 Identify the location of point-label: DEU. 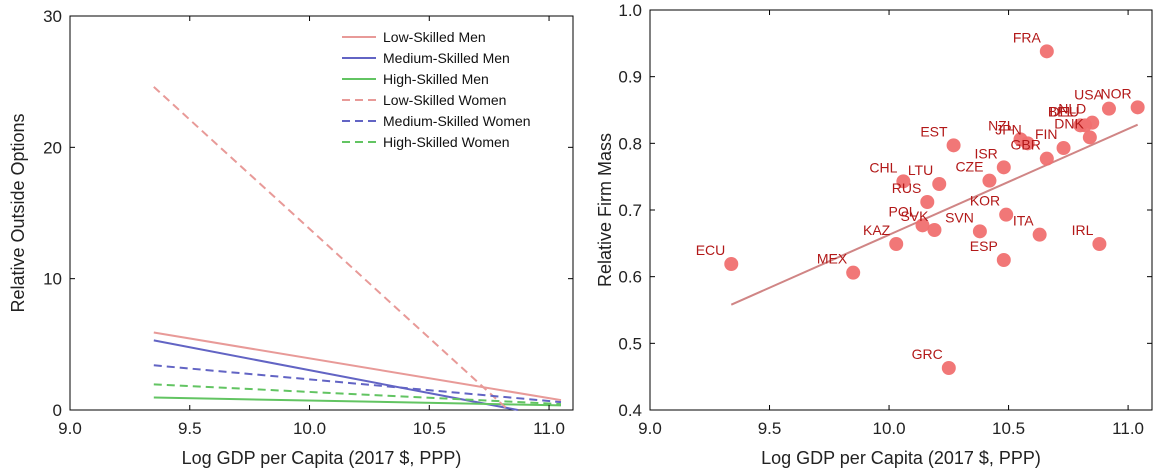
(1065, 111).